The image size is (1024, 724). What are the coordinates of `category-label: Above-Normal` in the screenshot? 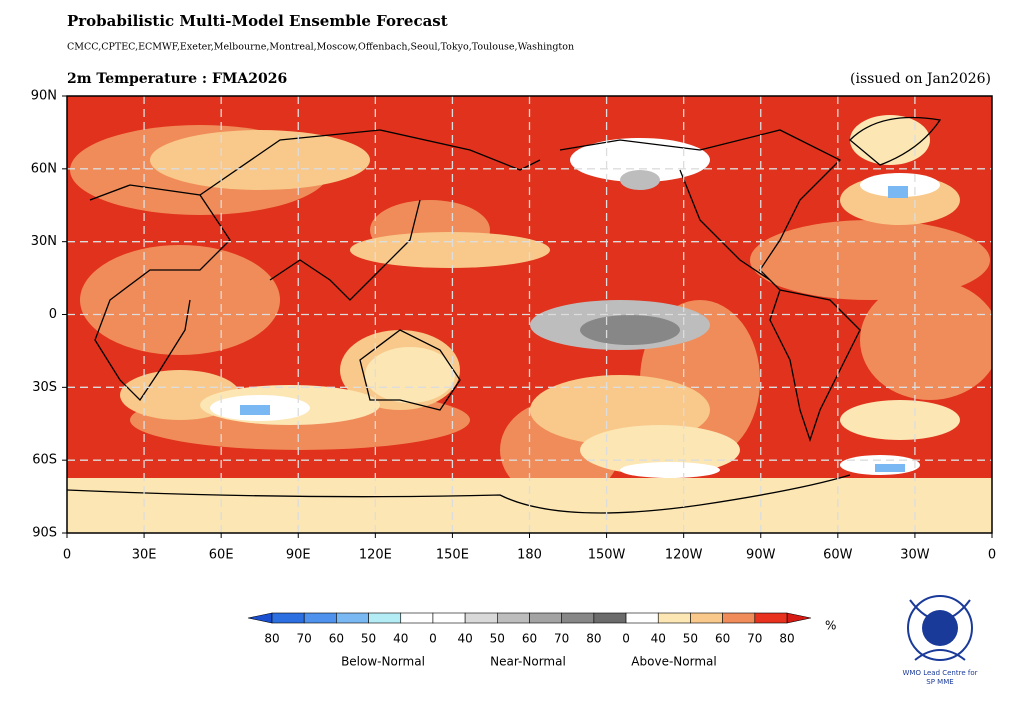 It's located at (673, 662).